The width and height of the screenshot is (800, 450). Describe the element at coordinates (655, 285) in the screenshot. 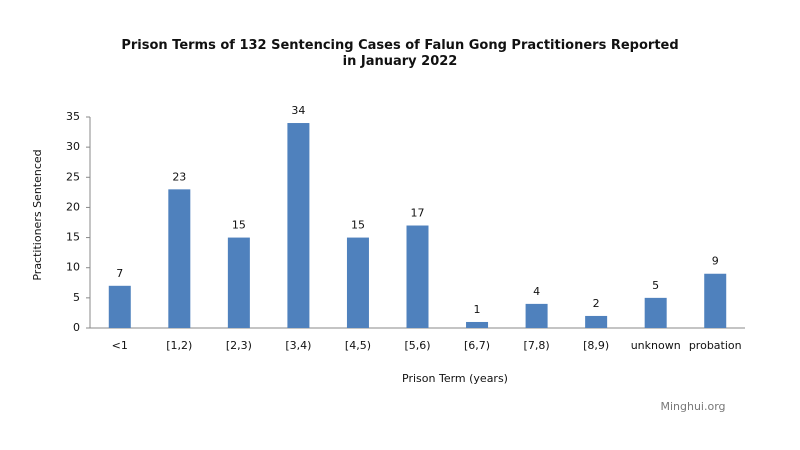

I see `data-label: 5` at that location.